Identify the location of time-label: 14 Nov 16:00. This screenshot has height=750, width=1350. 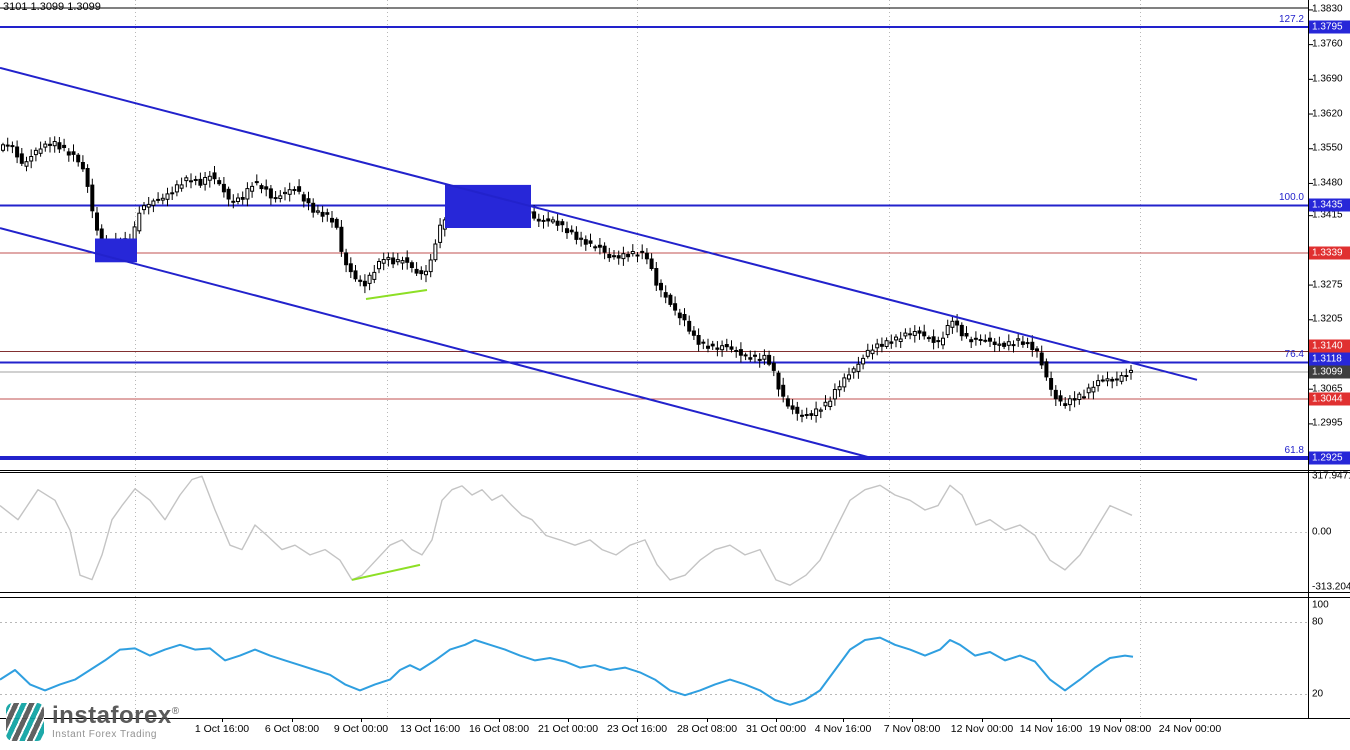
(1051, 729).